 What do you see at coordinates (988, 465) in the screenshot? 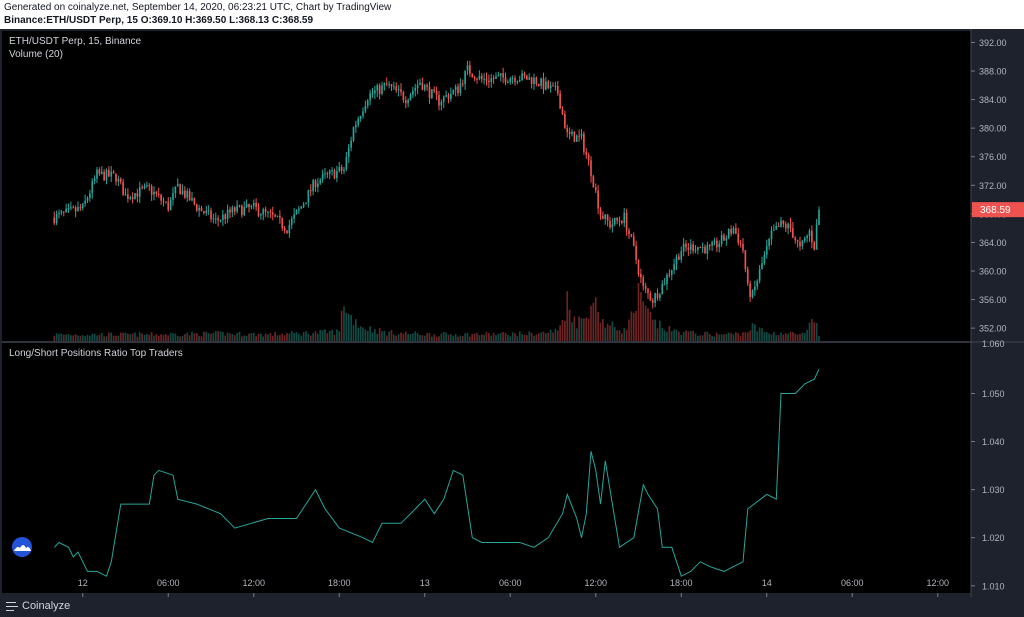
I see `ratio-axis: 1.050 1.040 1.030 1.020 1.010 1.060` at bounding box center [988, 465].